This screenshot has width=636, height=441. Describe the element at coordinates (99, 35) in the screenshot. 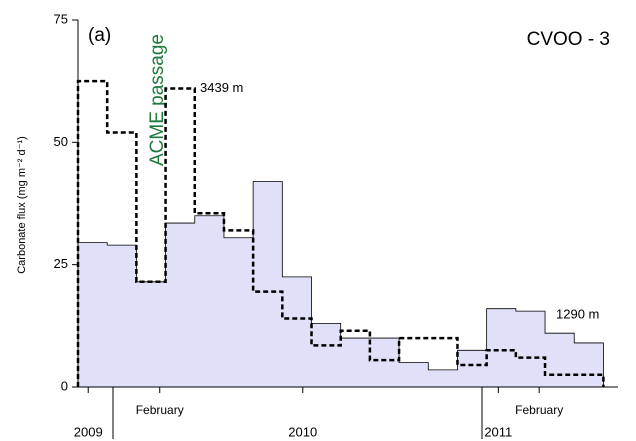

I see `panel-label: (a)` at that location.